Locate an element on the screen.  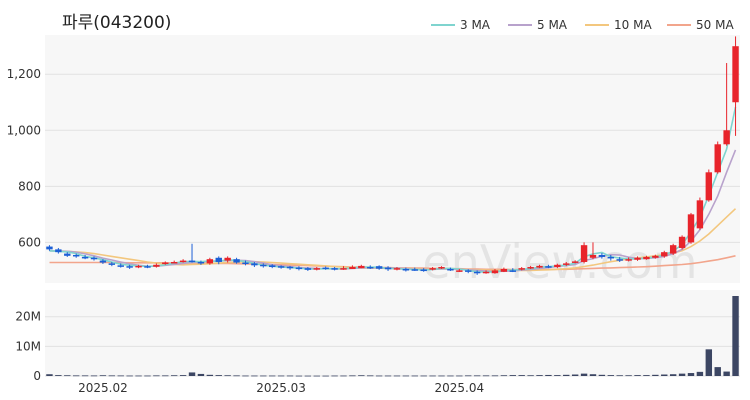
price-axis-ticks: 600 800 1,000 1,200 is located at coordinates (24, 158).